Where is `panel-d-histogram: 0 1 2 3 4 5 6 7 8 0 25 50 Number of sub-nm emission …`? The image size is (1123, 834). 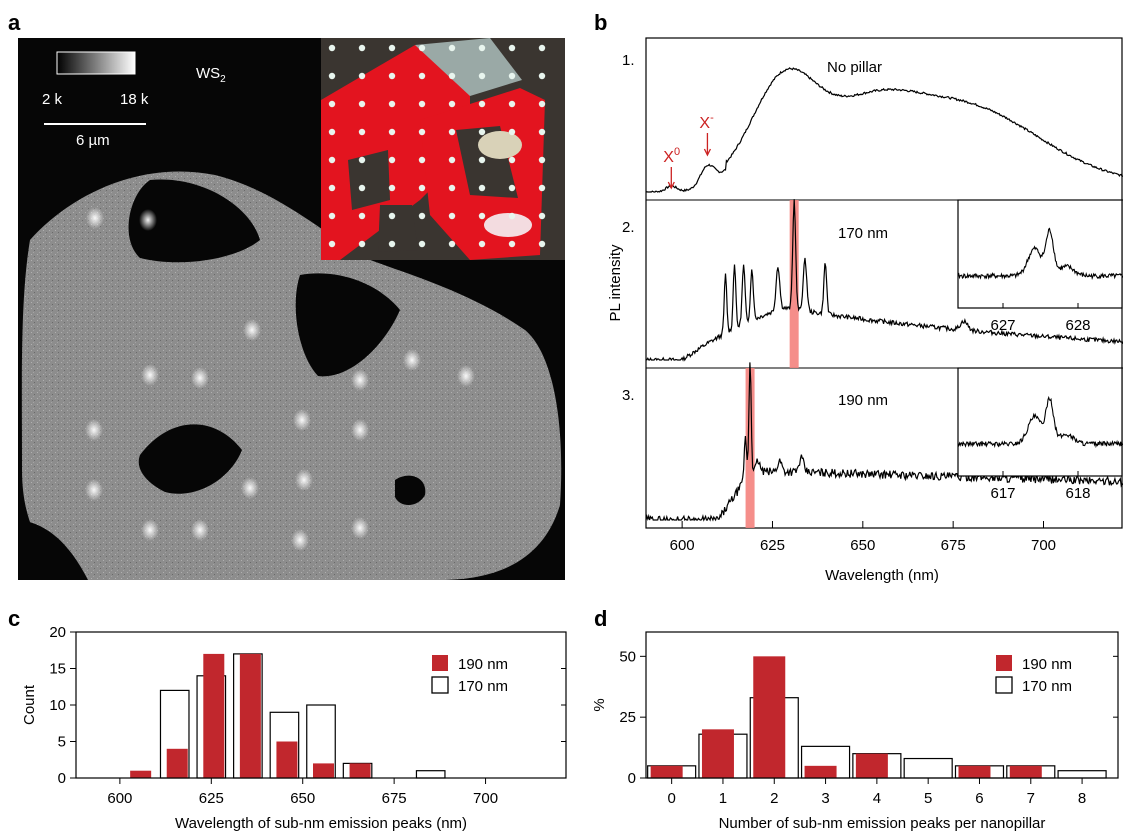
panel-d-histogram: 0 1 2 3 4 5 6 7 8 0 25 50 Number of sub-nm emission … is located at coordinates (855, 731).